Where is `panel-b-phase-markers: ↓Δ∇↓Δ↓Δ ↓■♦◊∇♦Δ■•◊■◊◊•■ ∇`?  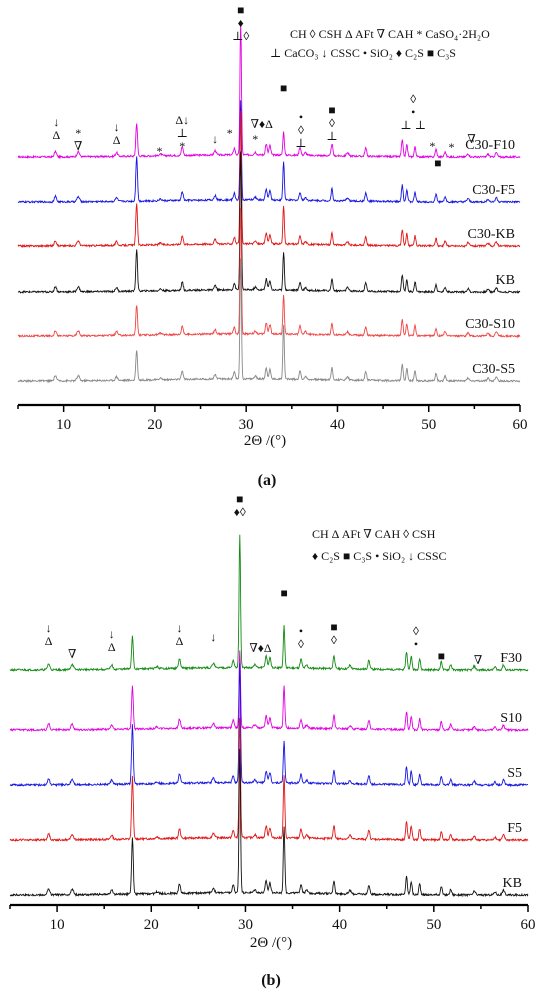
panel-b-phase-markers: ↓Δ∇↓Δ↓Δ ↓■♦◊∇♦Δ■•◊■◊◊•■ ∇ is located at coordinates (264, 579).